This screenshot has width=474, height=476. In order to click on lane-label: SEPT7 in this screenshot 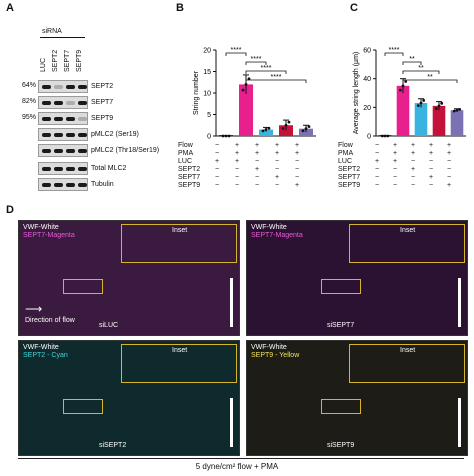, I will do `click(67, 60)`.